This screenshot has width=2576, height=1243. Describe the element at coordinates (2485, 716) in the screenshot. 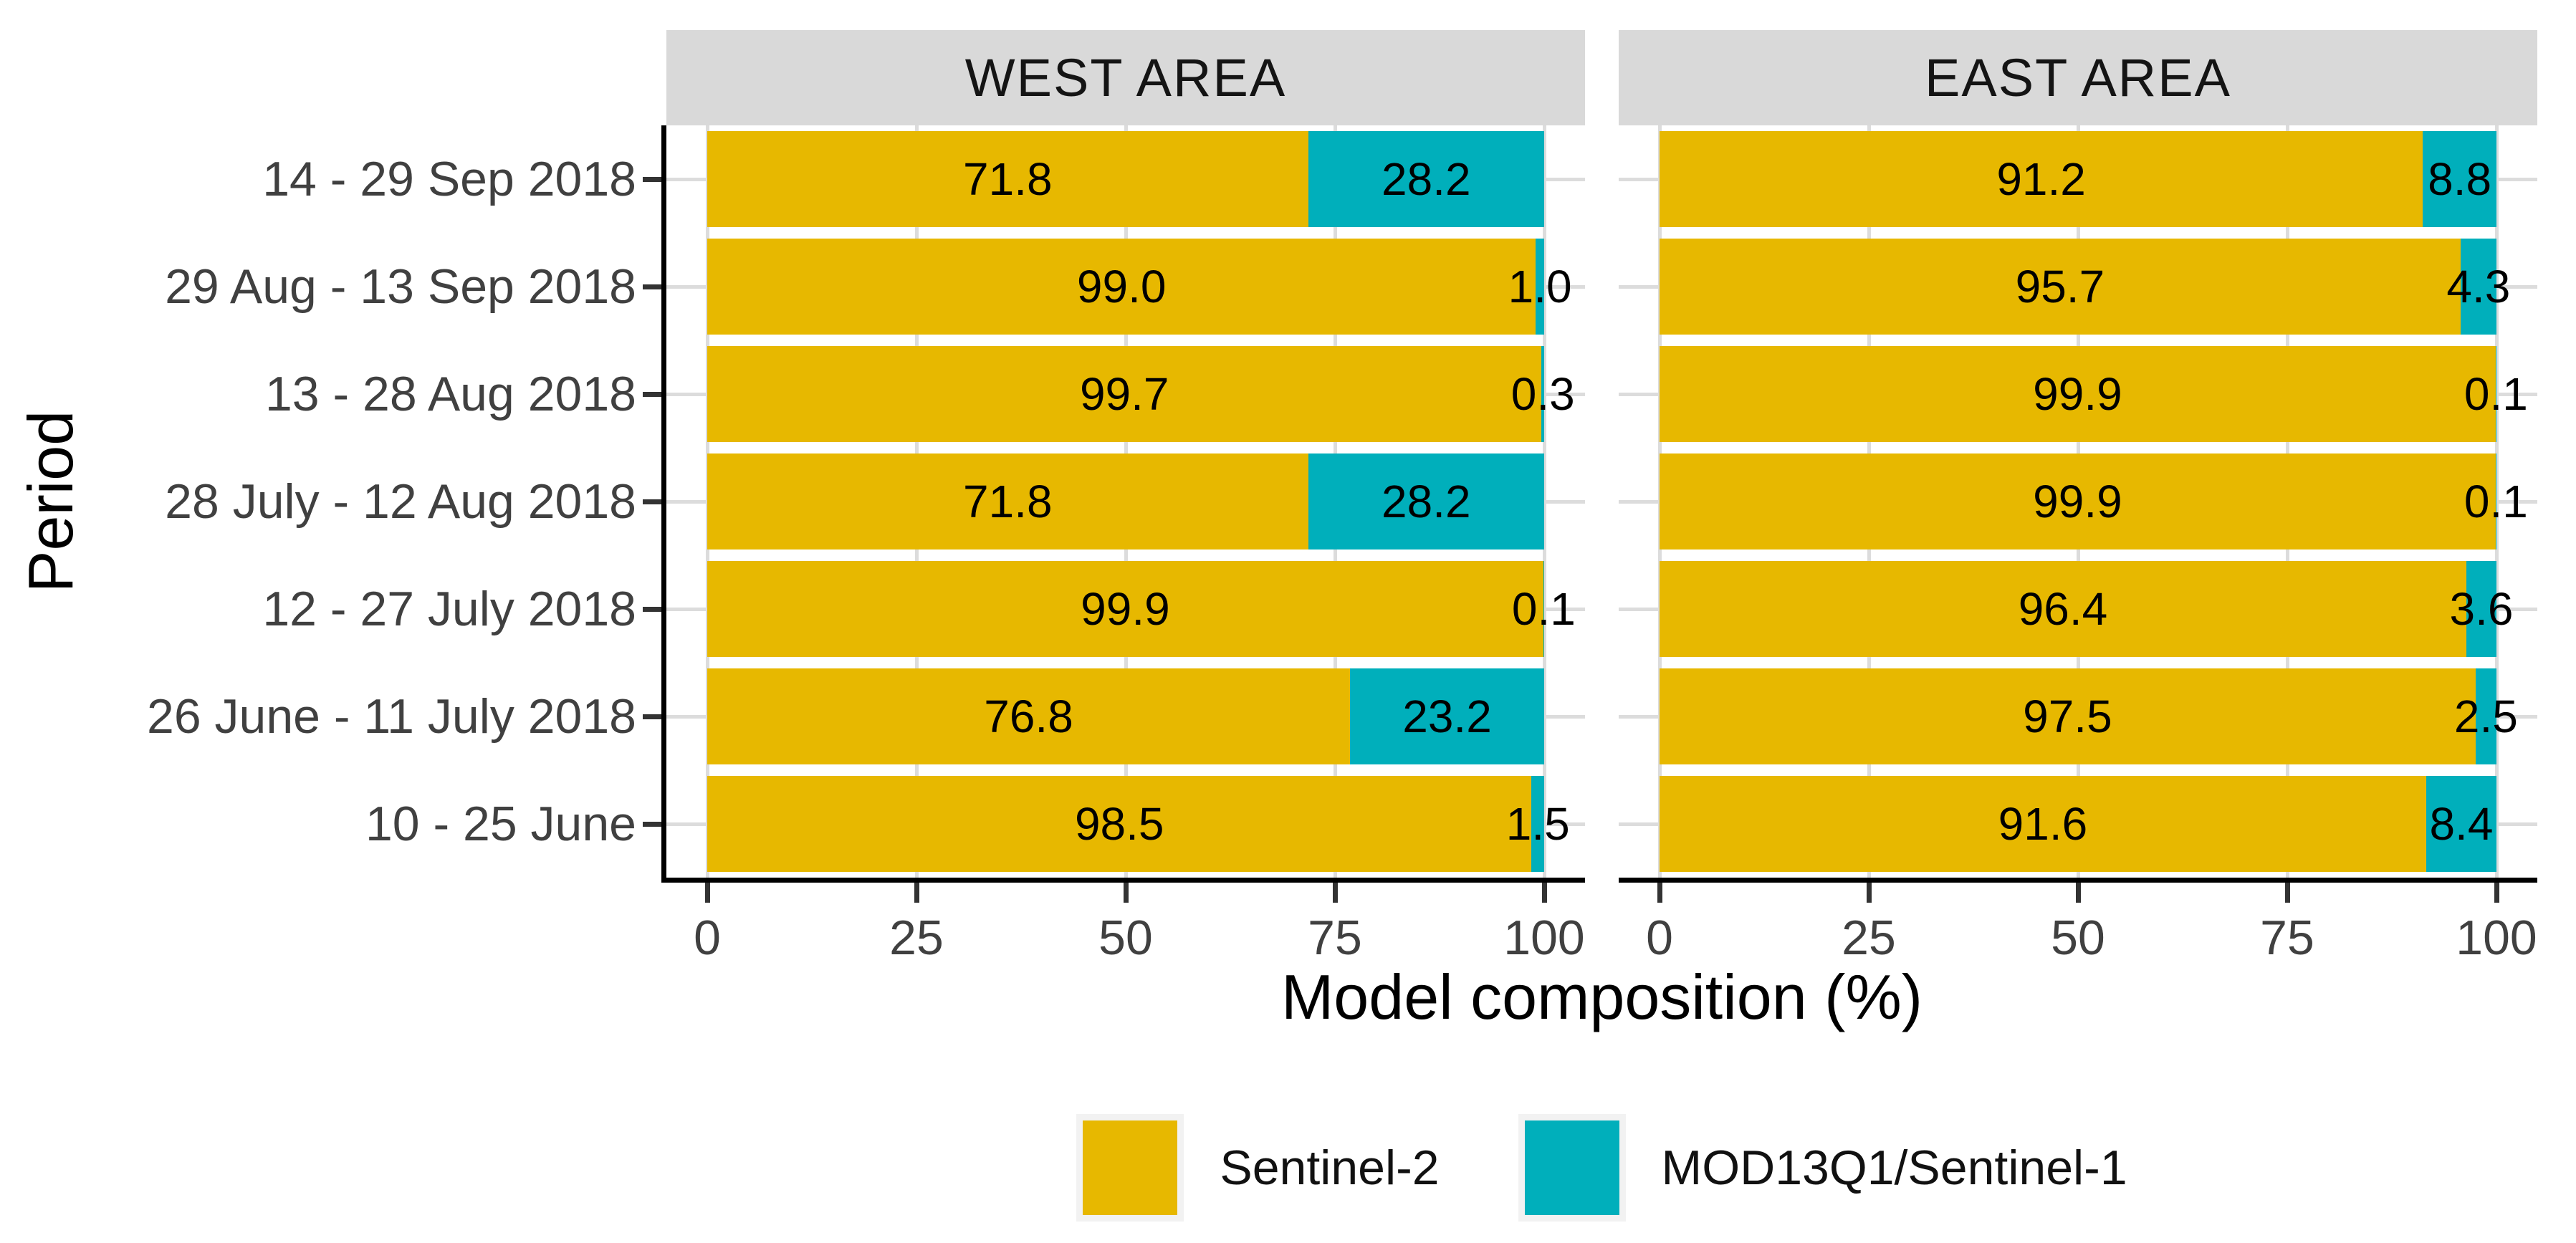

I see `bar-value-label: 2.5` at that location.